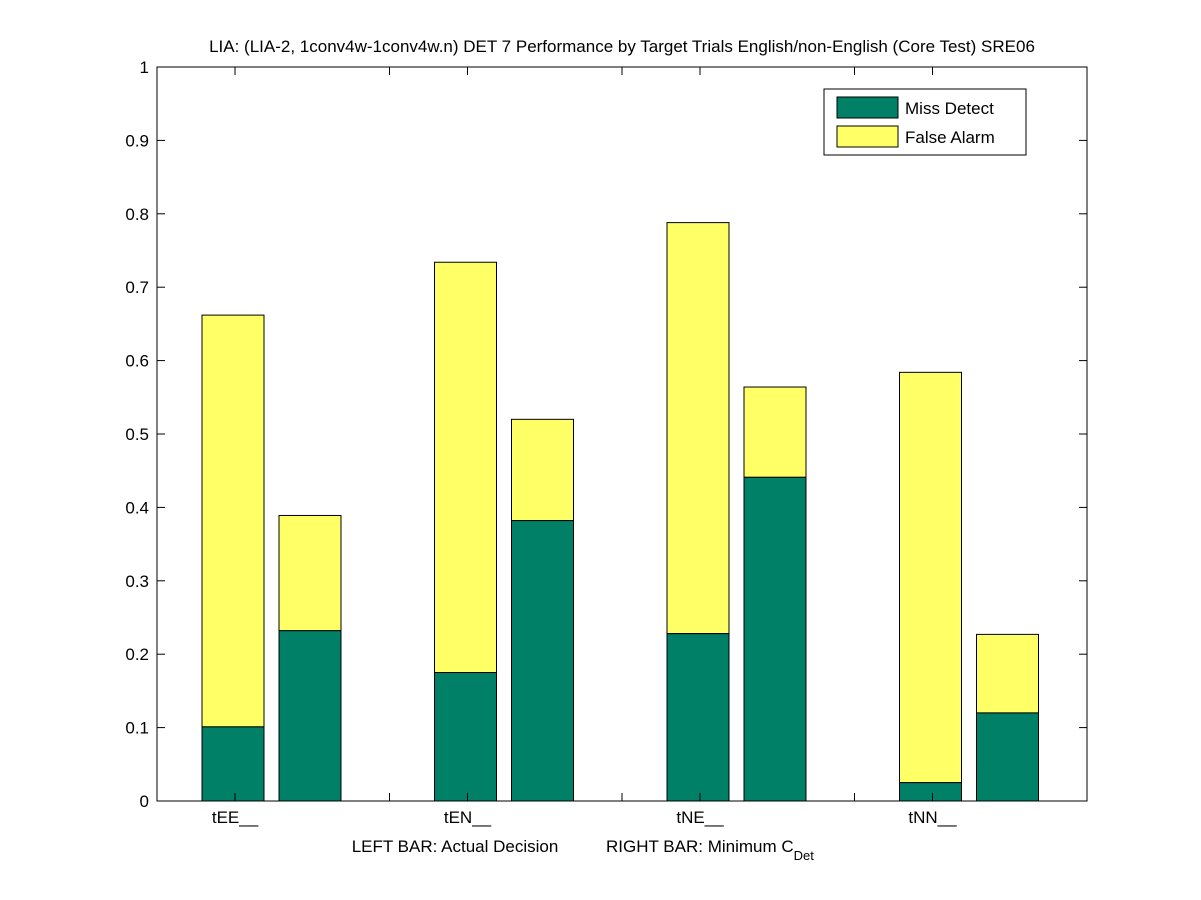  I want to click on bar-ten-minimum-miss-detect, so click(542, 661).